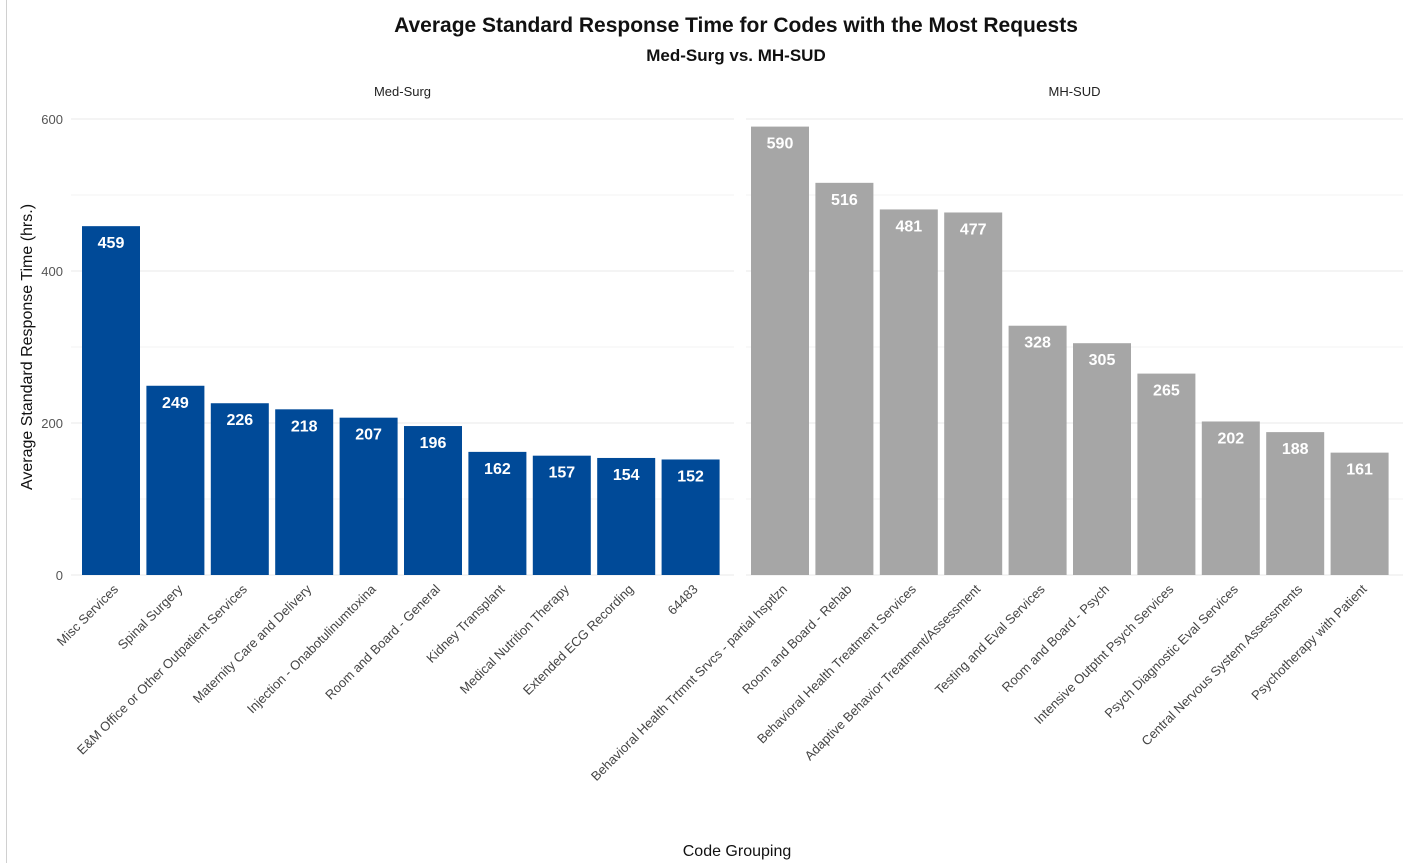  Describe the element at coordinates (561, 473) in the screenshot. I see `data-label: 157` at that location.